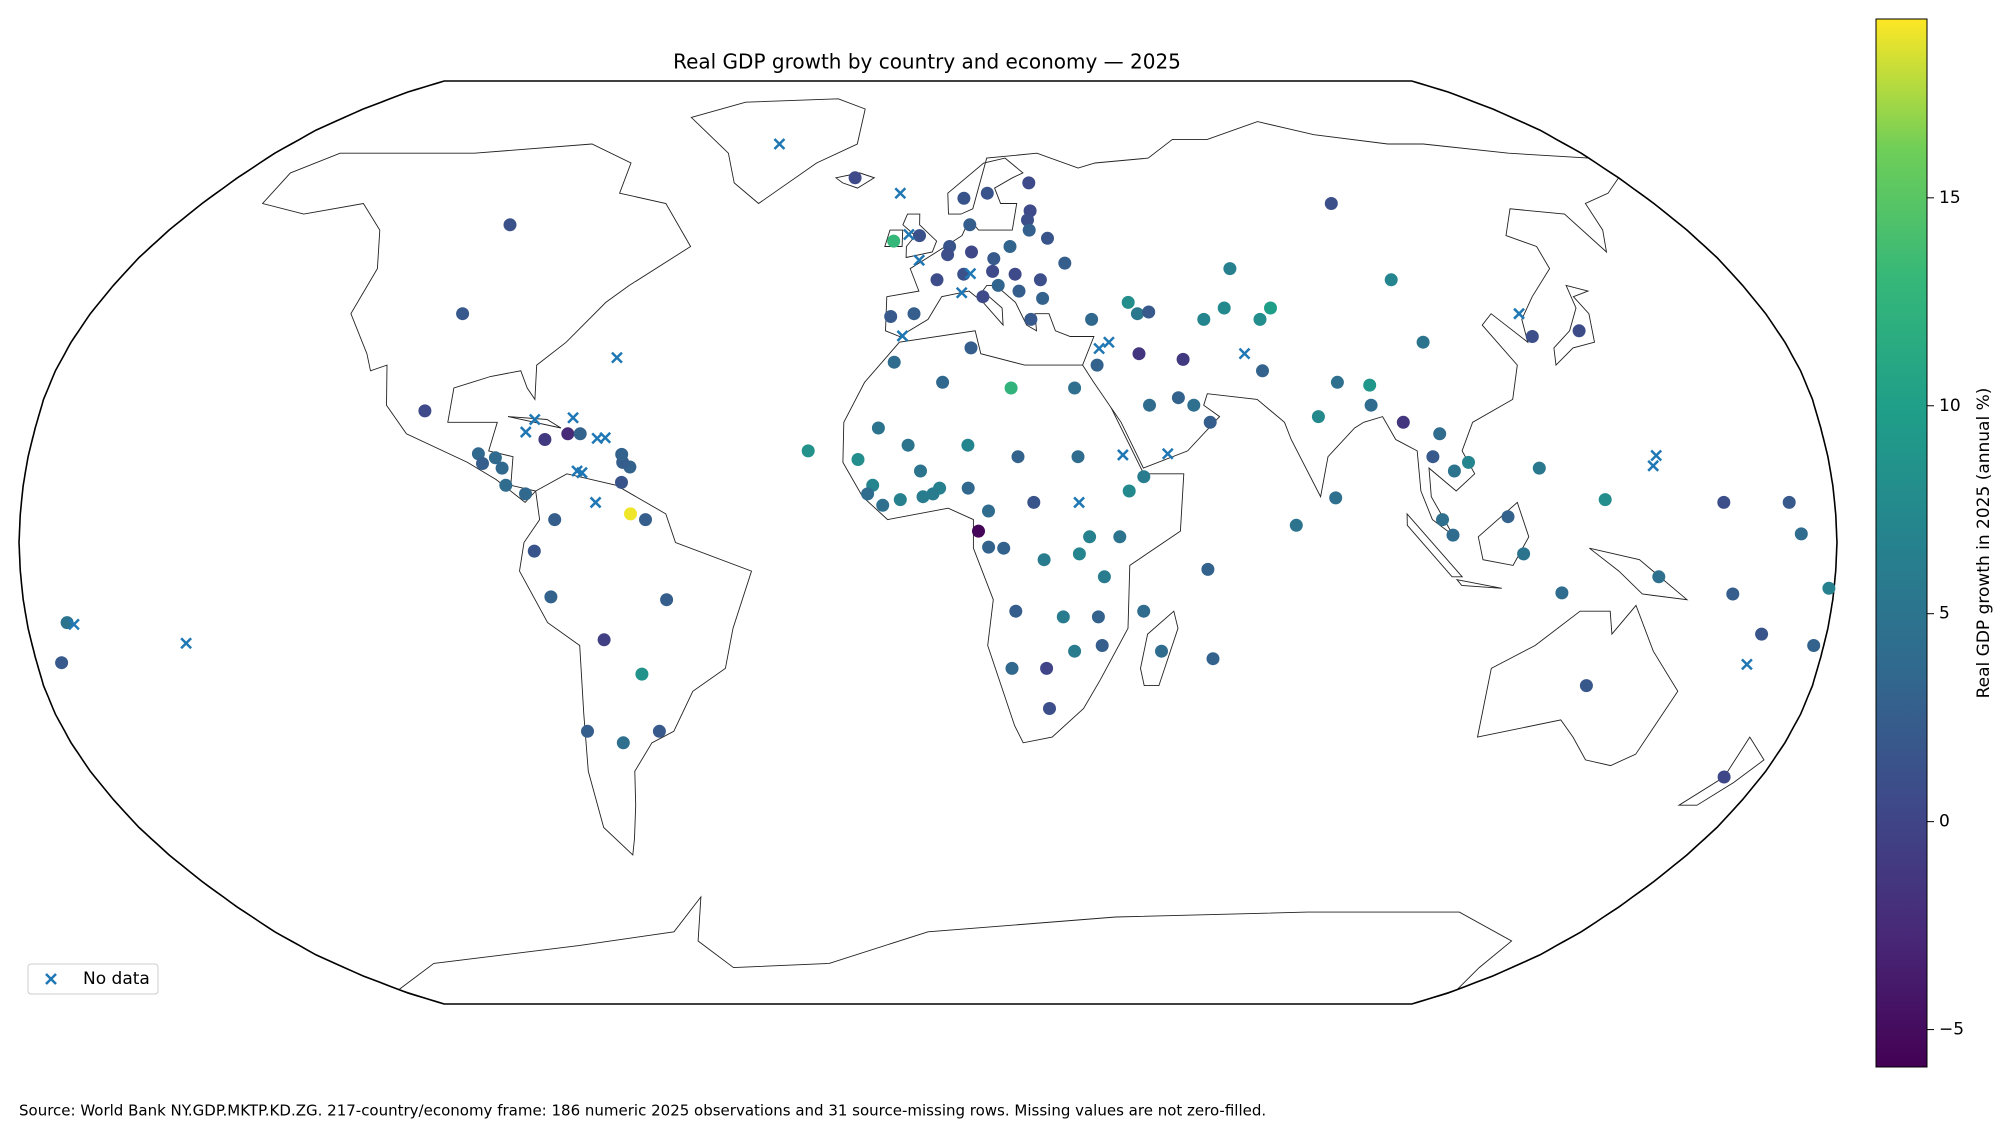 This screenshot has width=2000, height=1125. I want to click on legend-label: No data, so click(116, 979).